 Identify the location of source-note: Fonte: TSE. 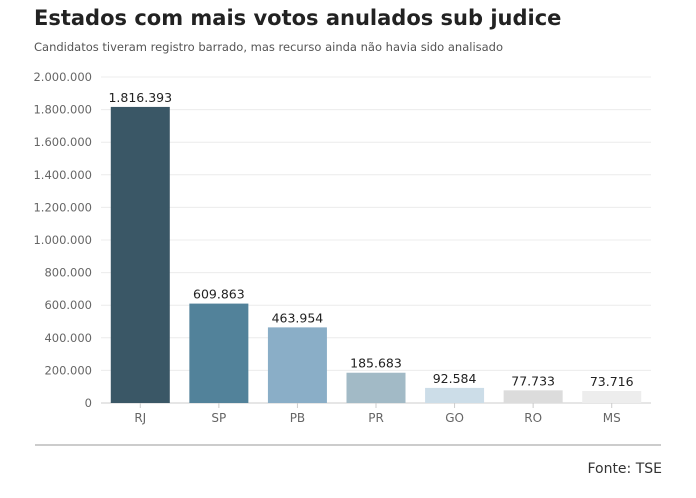
(624, 469).